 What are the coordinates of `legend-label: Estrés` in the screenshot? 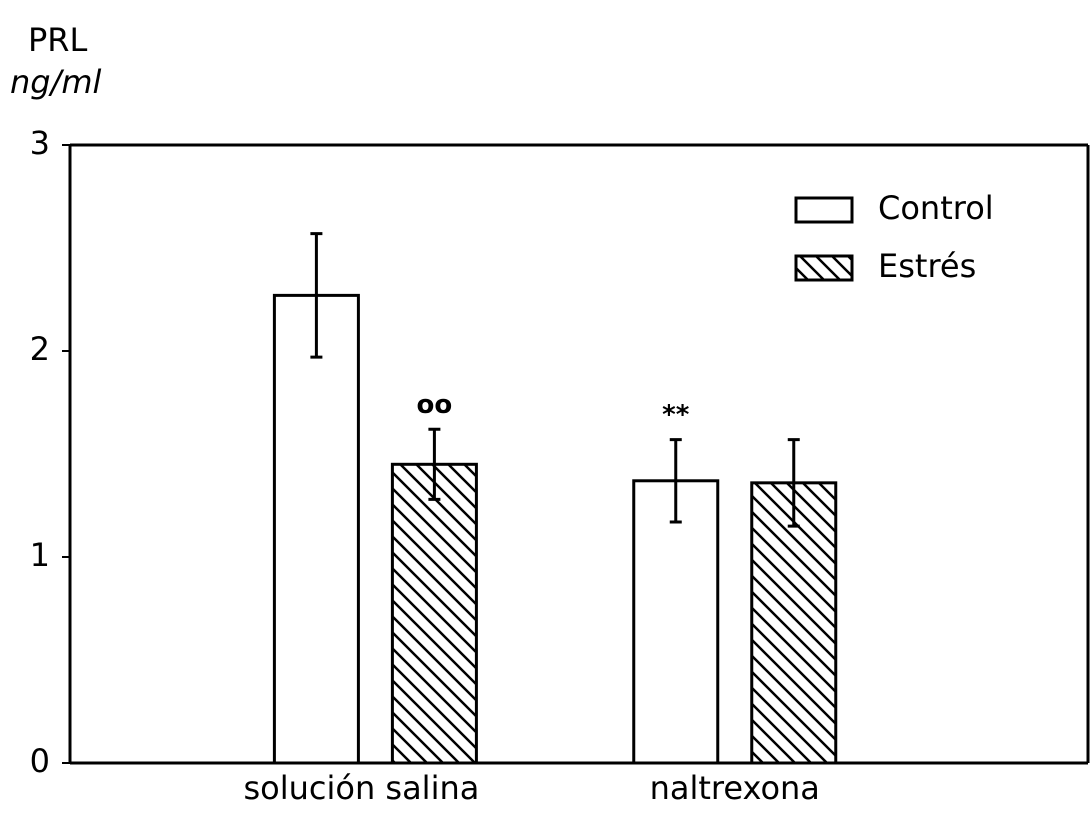 It's located at (927, 266).